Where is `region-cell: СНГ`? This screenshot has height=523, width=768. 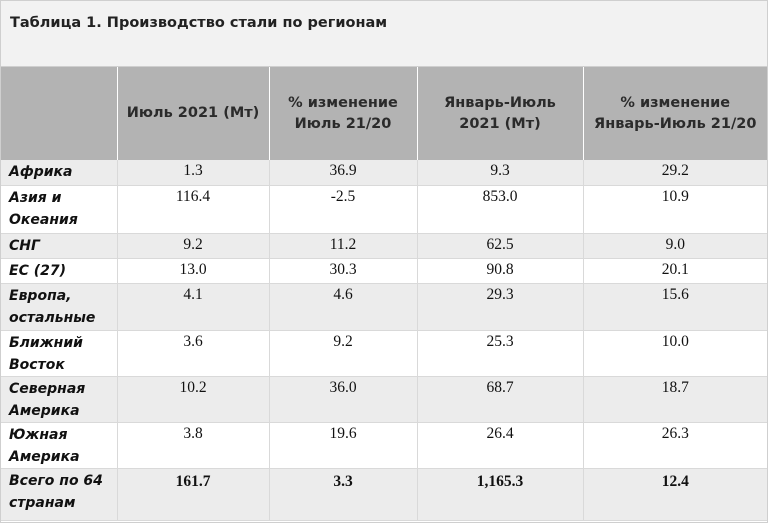
region-cell: СНГ is located at coordinates (59, 246).